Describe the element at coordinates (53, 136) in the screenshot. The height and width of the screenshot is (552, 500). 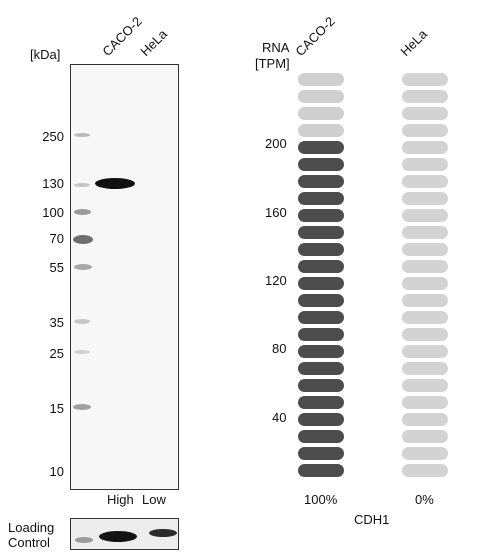
I see `marker-250: 250` at that location.